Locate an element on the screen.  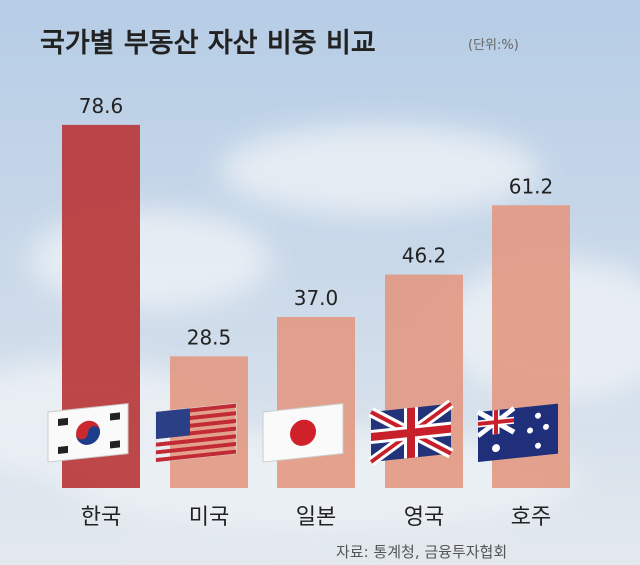
korea-flag-icon is located at coordinates (88, 433).